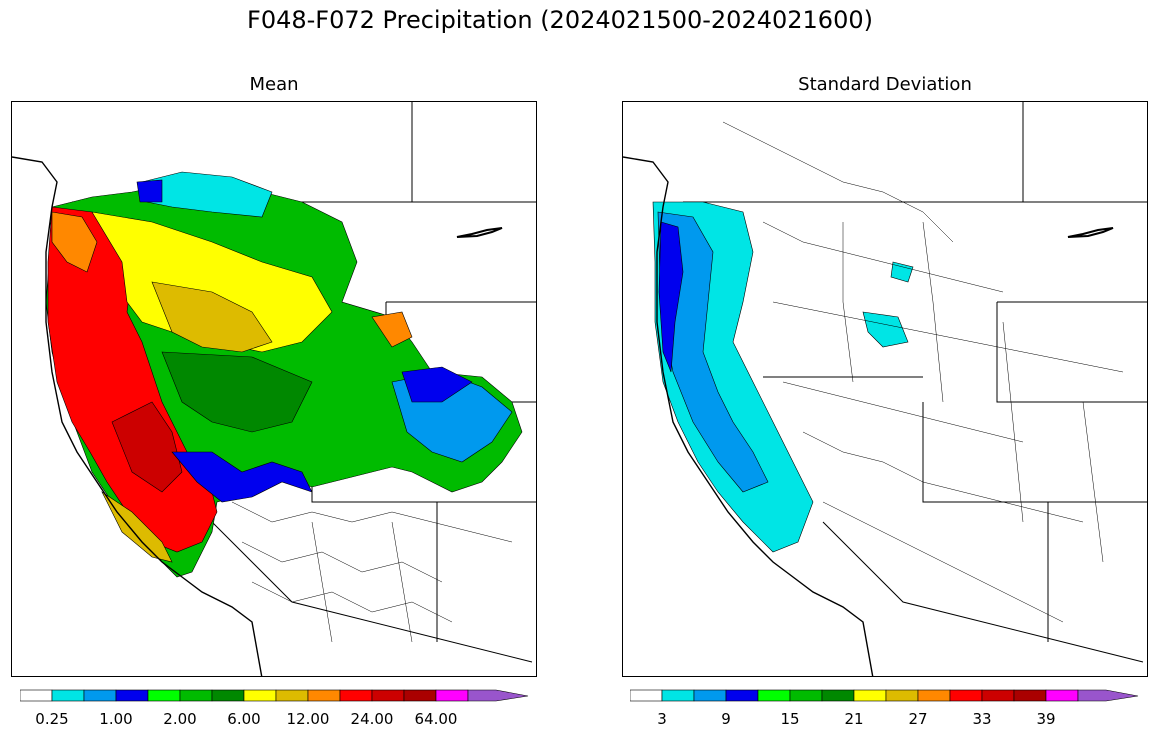  I want to click on stddev-region-lightblue, so click(713, 352).